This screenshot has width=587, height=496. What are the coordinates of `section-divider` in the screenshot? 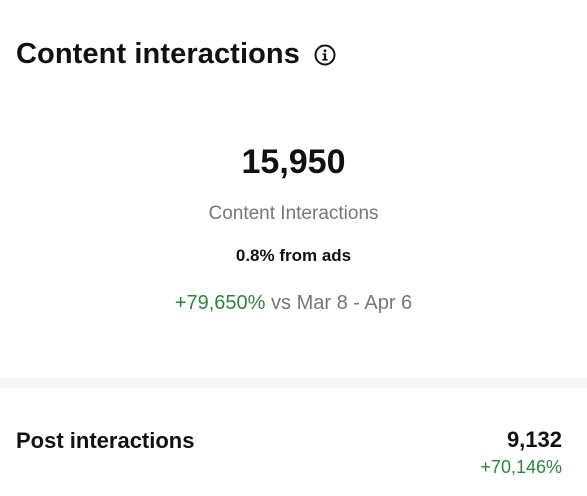 It's located at (293, 383).